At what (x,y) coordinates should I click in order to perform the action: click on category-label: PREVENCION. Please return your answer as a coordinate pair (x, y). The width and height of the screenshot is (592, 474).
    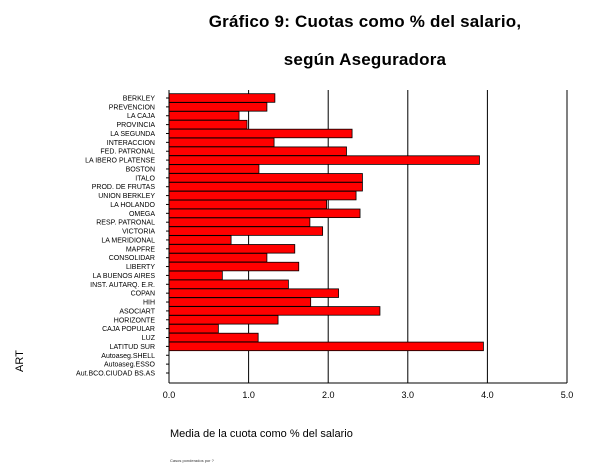
    Looking at the image, I should click on (132, 107).